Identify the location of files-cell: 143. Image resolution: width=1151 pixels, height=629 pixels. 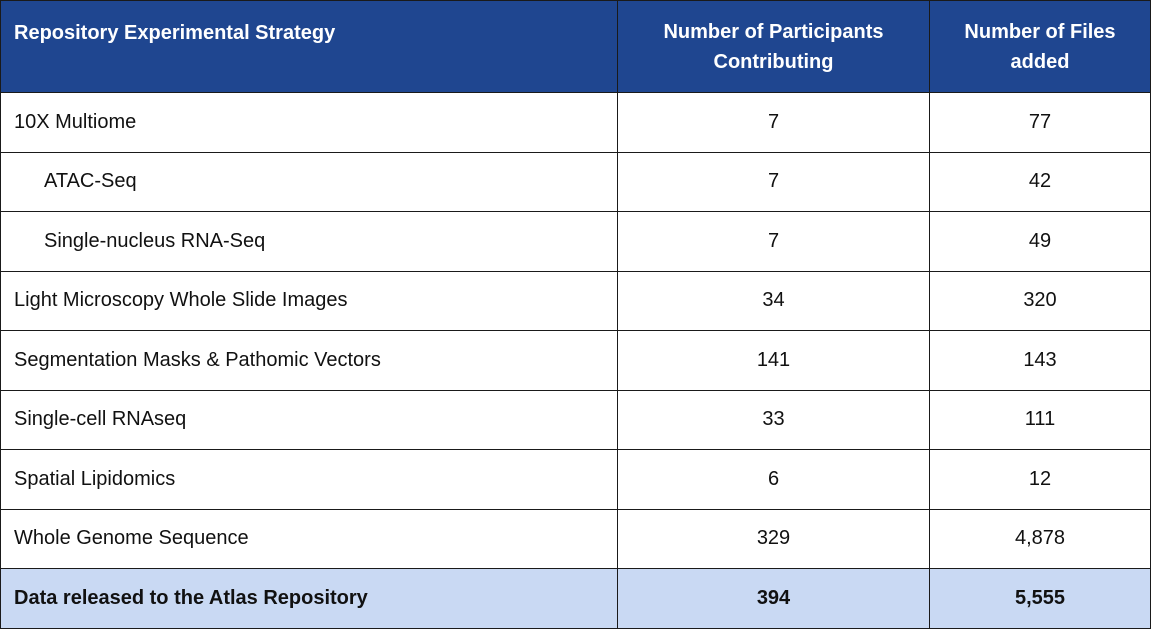
(1040, 360).